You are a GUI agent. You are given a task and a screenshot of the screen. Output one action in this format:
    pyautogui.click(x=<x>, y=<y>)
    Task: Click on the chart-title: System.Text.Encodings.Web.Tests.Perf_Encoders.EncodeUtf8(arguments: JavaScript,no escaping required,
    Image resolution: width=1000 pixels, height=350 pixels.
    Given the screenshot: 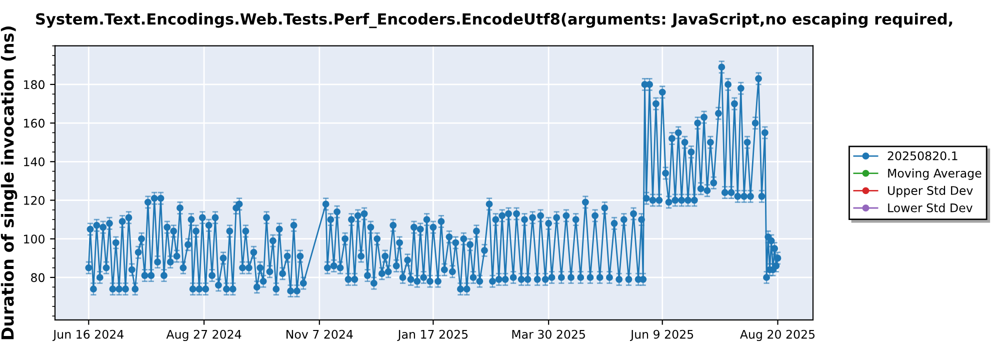 What is the action you would take?
    pyautogui.click(x=494, y=20)
    